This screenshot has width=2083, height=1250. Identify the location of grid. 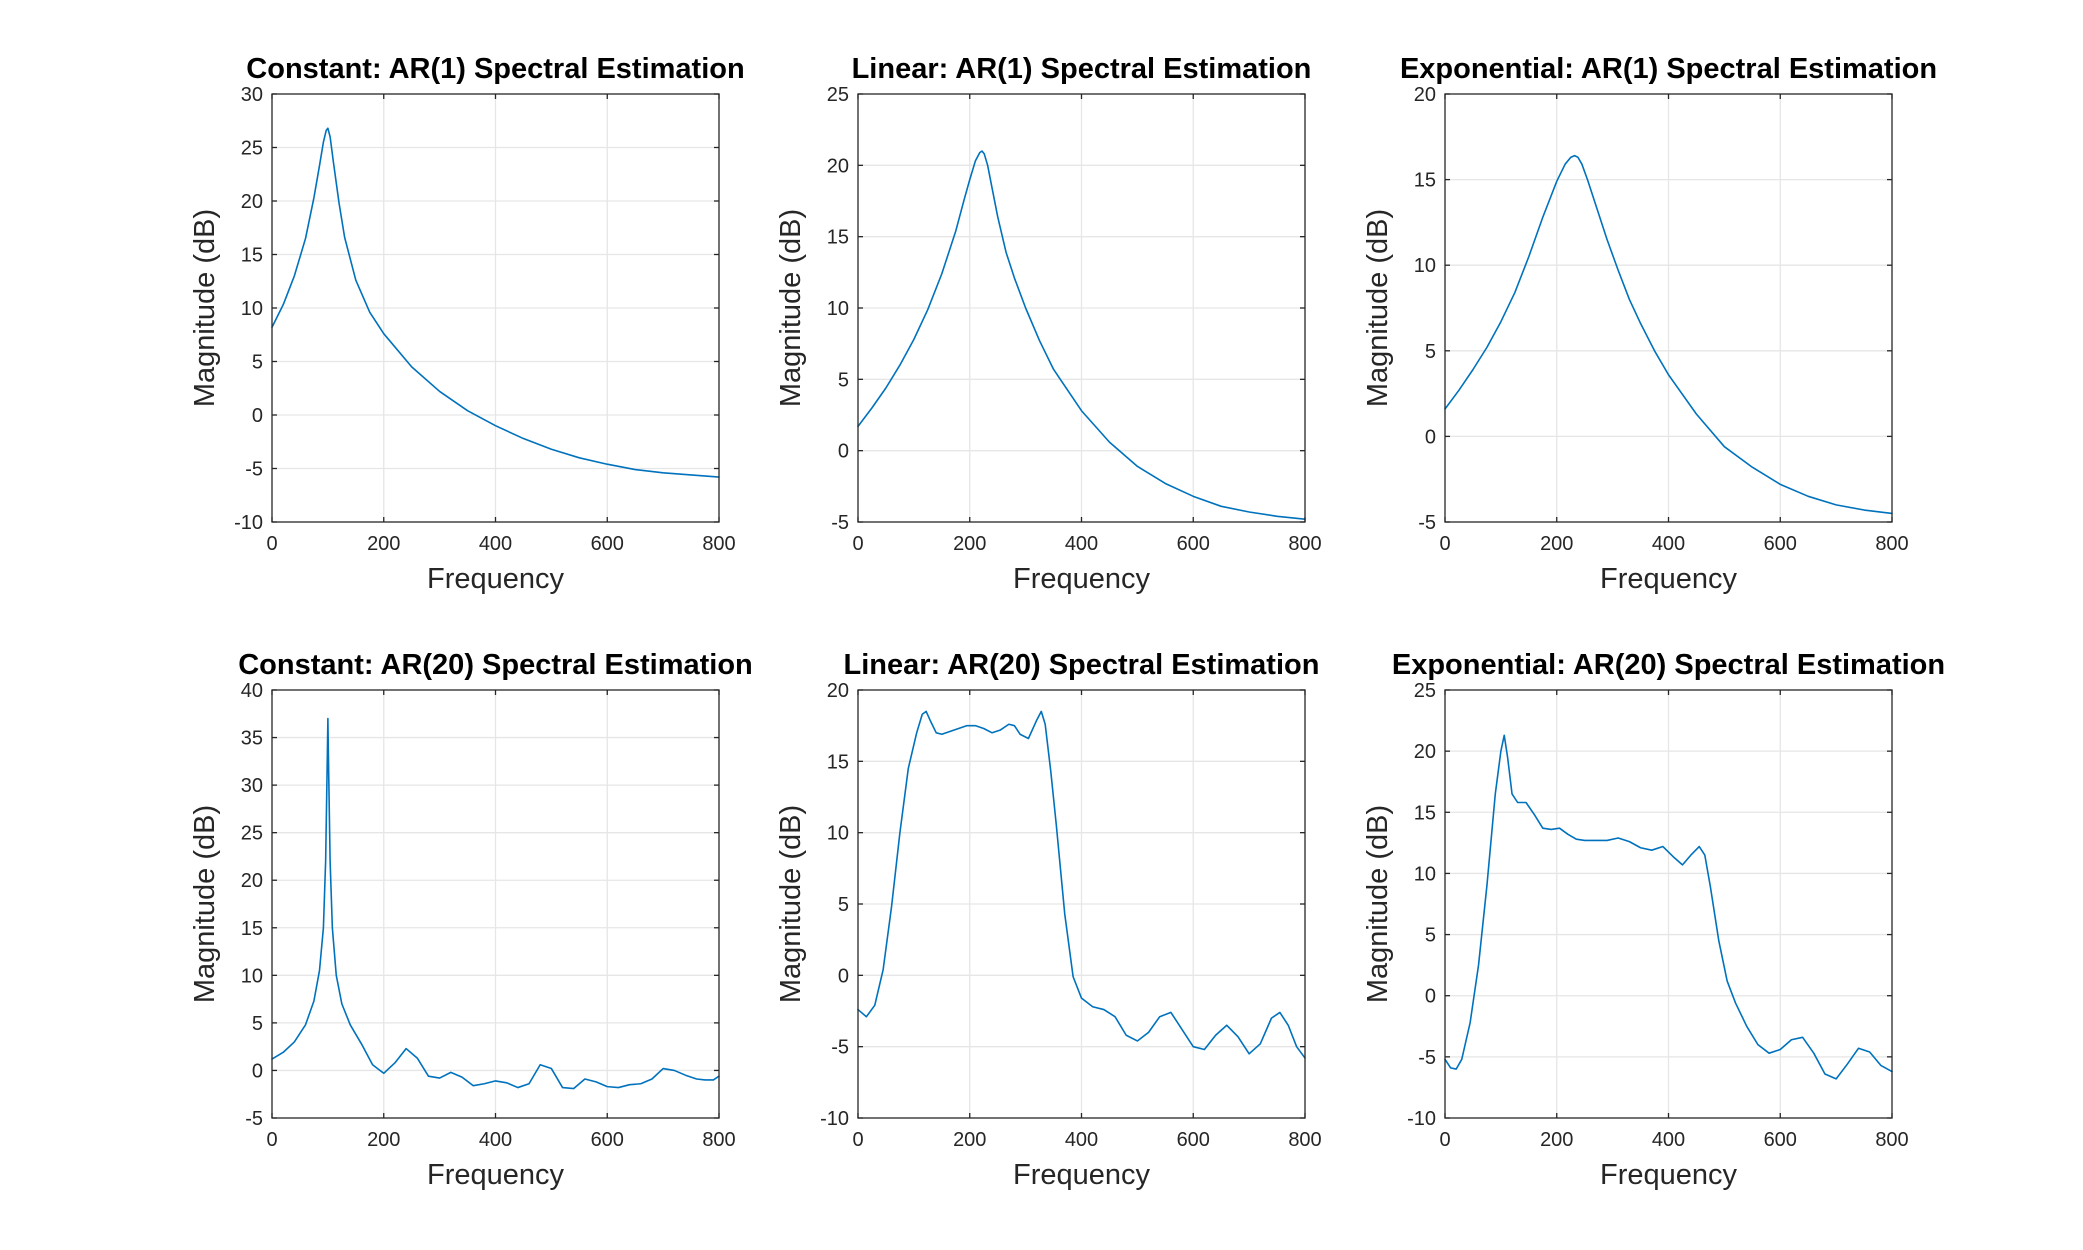
(1668, 904).